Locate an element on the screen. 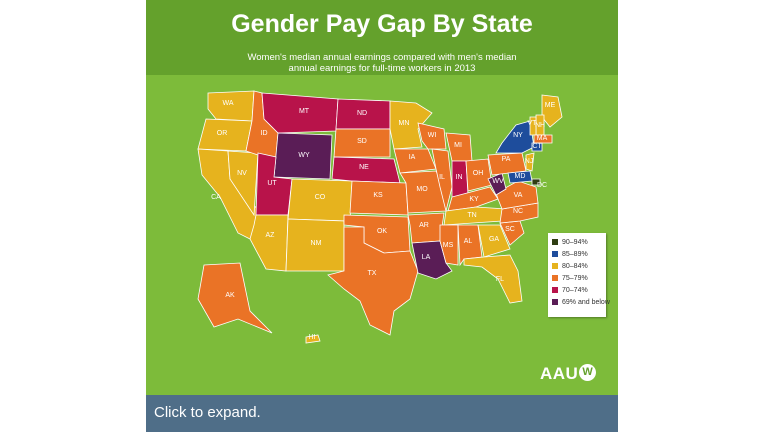  state-me is located at coordinates (552, 111).